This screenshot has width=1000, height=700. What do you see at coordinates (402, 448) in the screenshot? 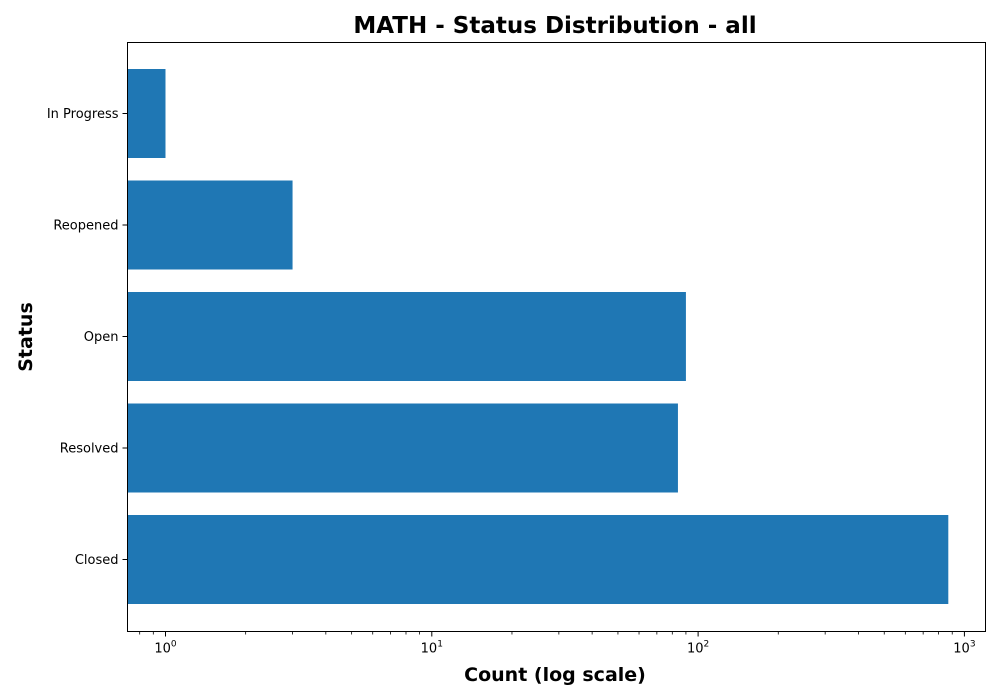
I see `bar-resolved` at bounding box center [402, 448].